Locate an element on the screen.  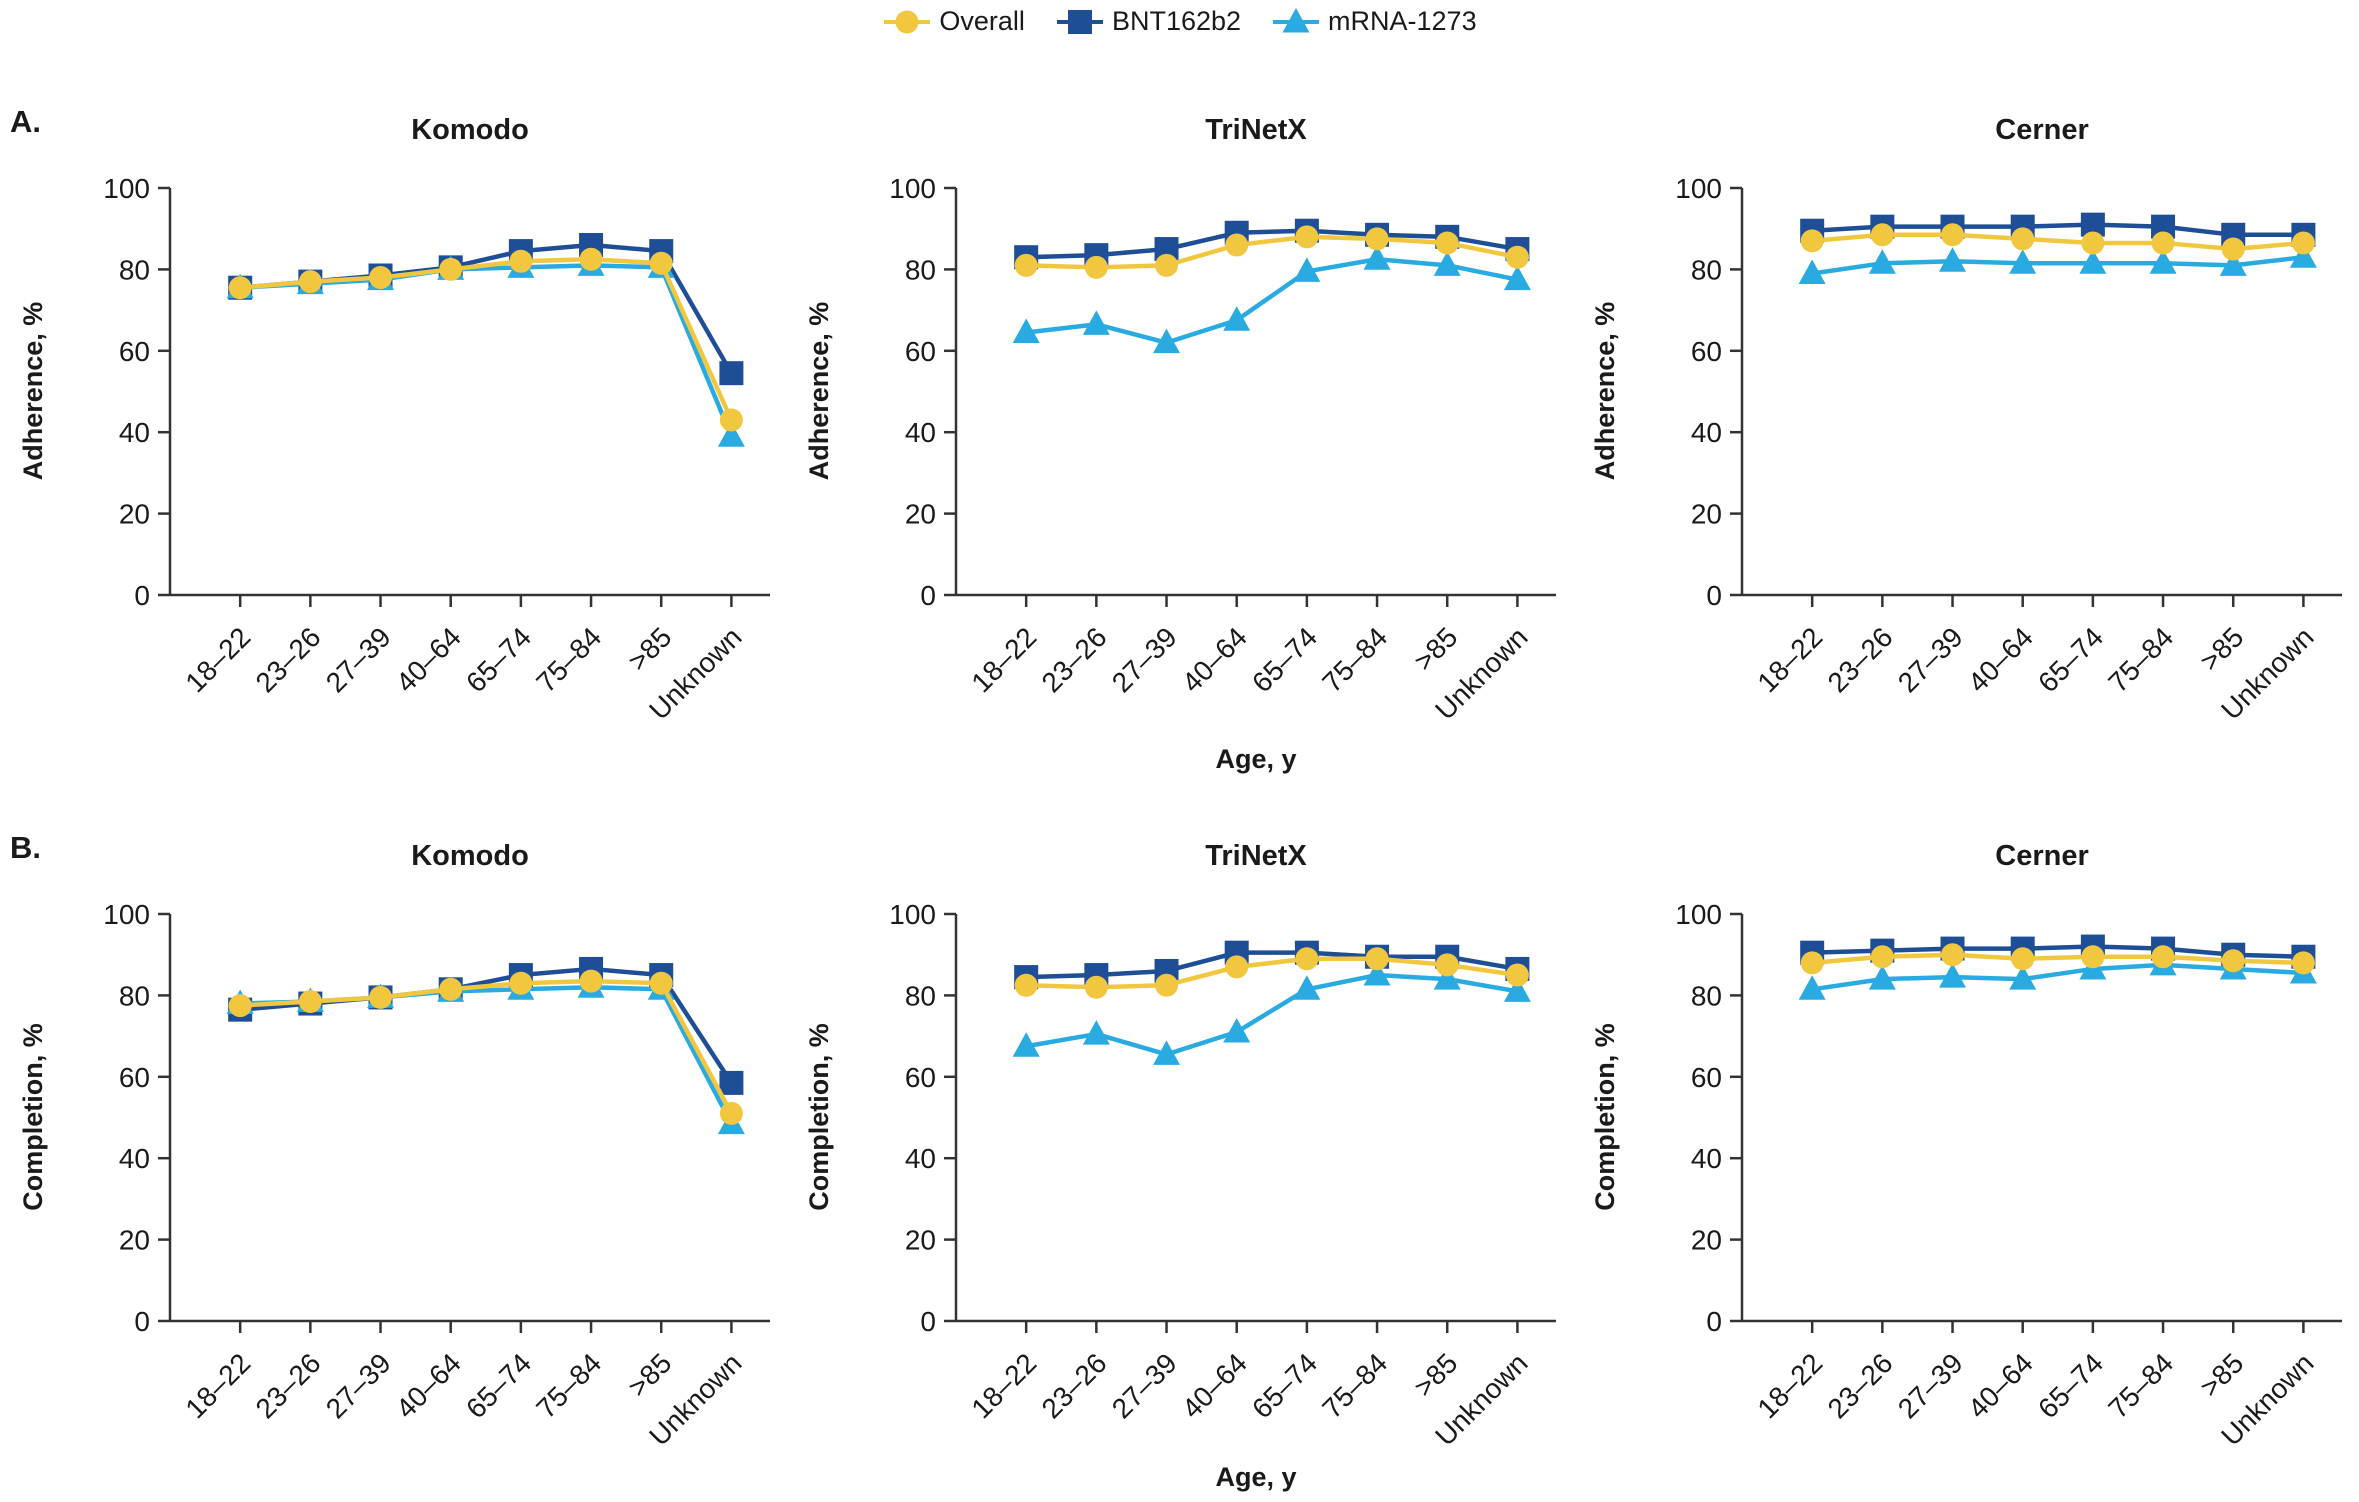
legend-item-overall: Overall is located at coordinates (953, 21).